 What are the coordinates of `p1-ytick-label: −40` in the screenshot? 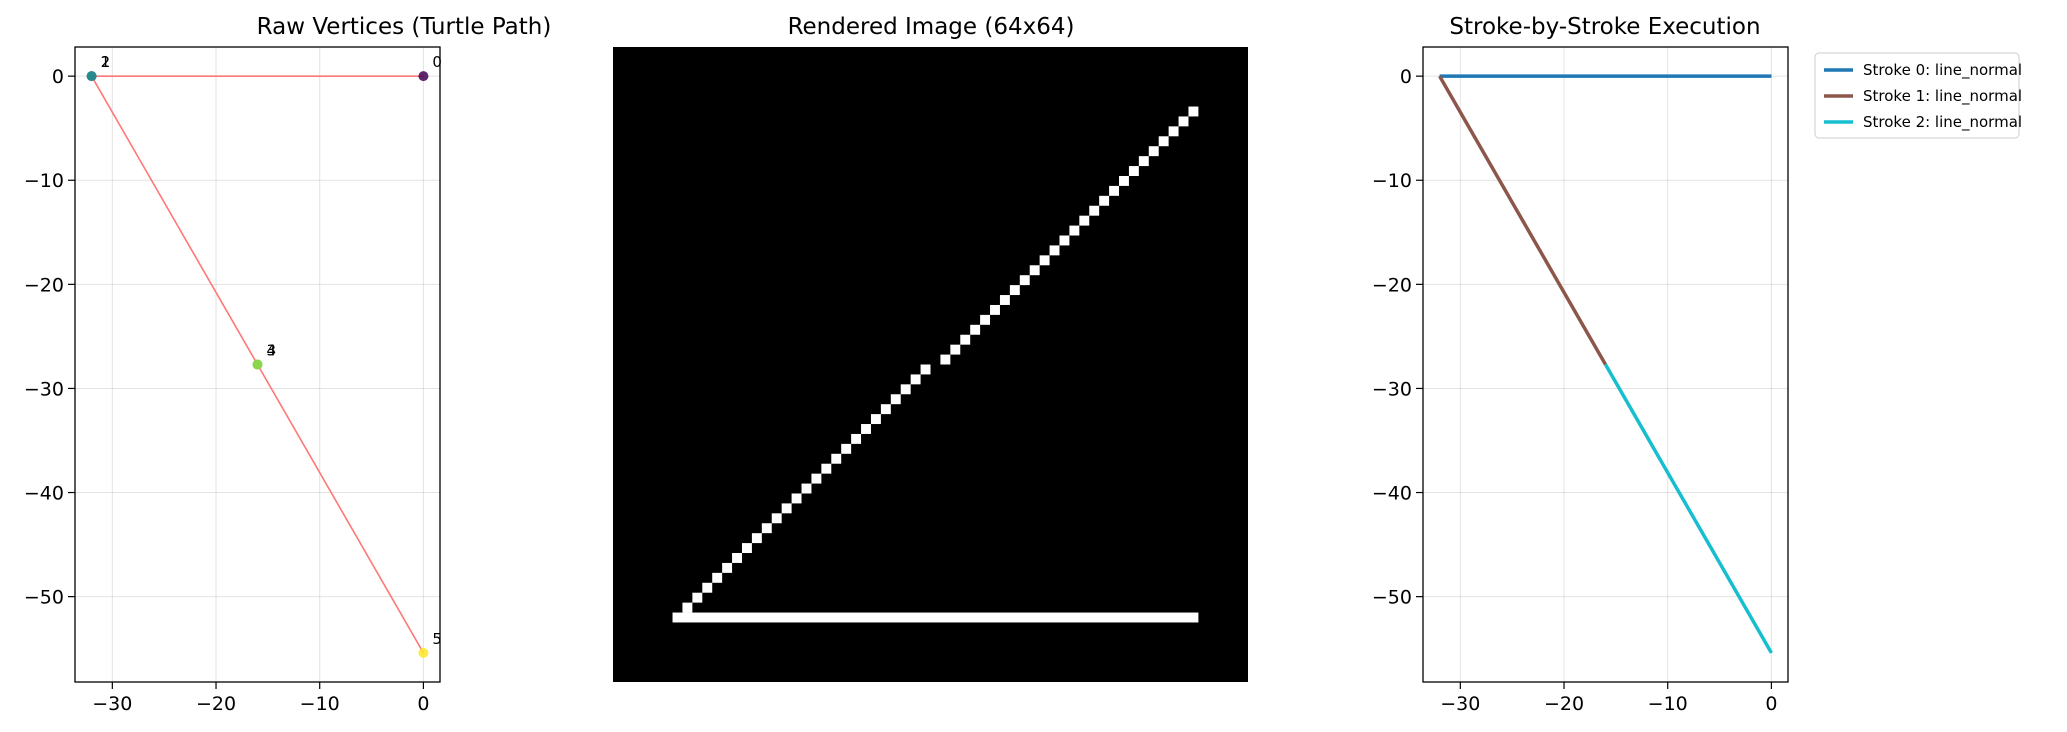 It's located at (44, 494).